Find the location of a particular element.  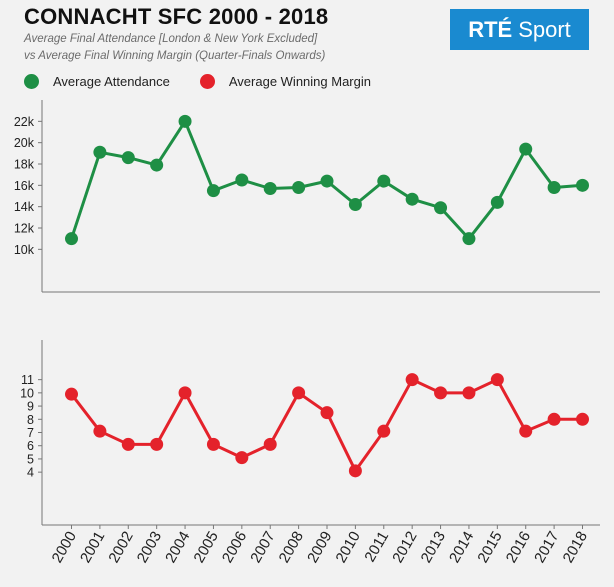

margin-point-2007 is located at coordinates (270, 444).